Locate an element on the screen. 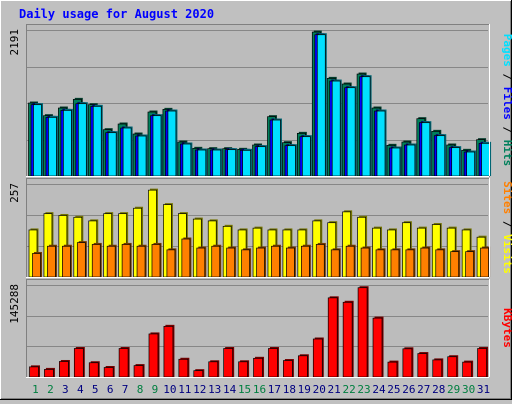 The image size is (512, 404). x-tick-label-28: 28 is located at coordinates (438, 389).